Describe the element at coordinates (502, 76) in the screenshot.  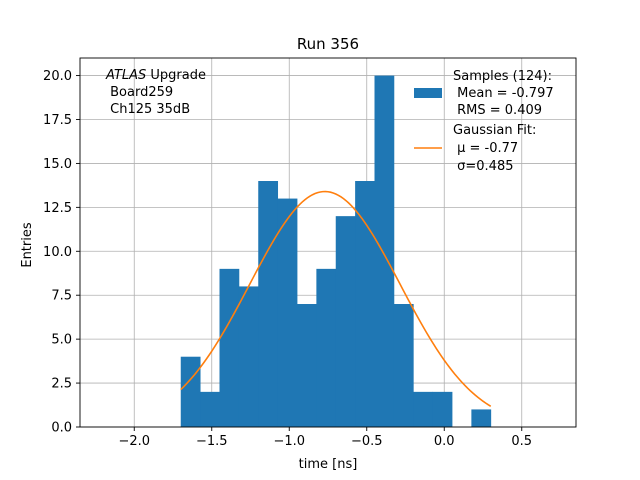
I see `legend-samples-title: Samples (124):` at that location.